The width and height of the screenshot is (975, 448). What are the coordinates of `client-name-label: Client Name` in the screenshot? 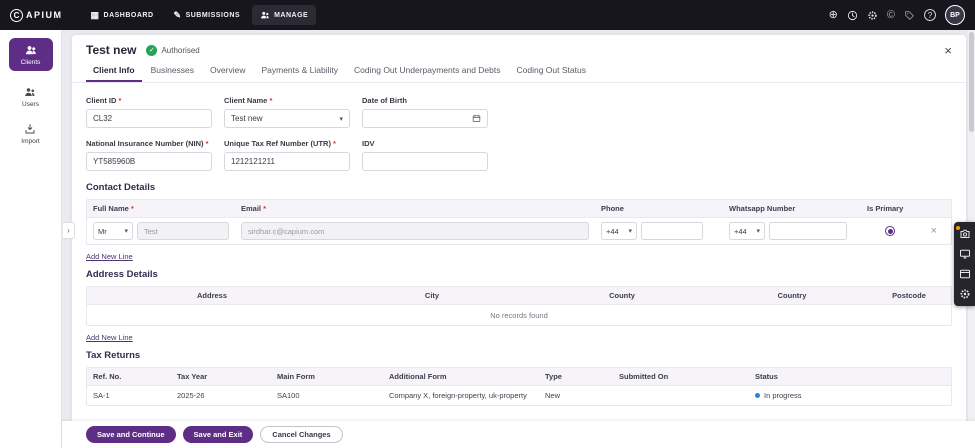 It's located at (287, 100).